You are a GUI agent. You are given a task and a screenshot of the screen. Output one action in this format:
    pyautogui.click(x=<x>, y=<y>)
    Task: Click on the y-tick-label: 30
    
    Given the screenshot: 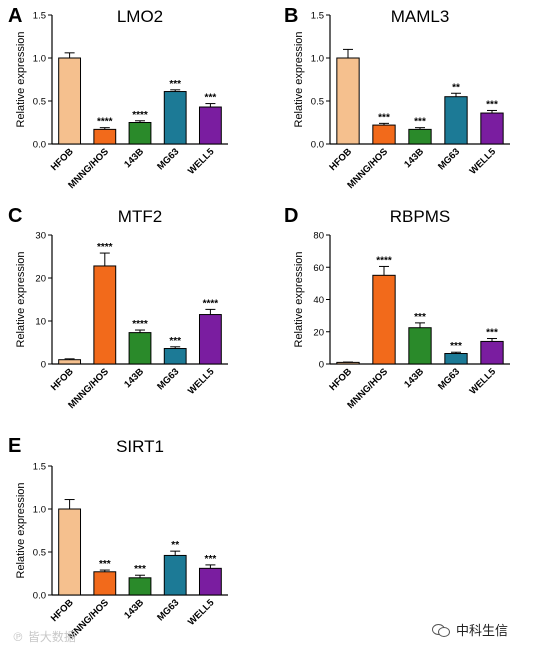 What is the action you would take?
    pyautogui.click(x=40, y=236)
    